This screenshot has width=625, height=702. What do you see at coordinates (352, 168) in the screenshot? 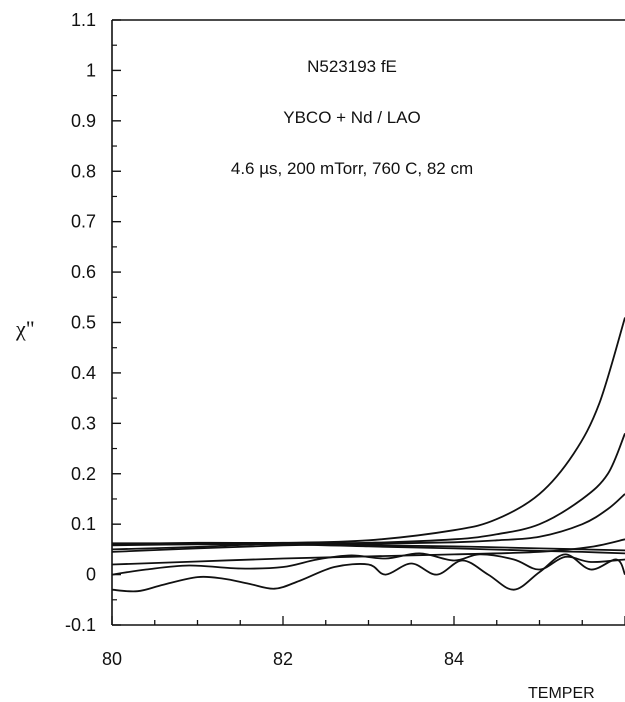
I see `annotation-conditions: 4.6 µs, 200 mTorr, 760 C, 82 cm` at bounding box center [352, 168].